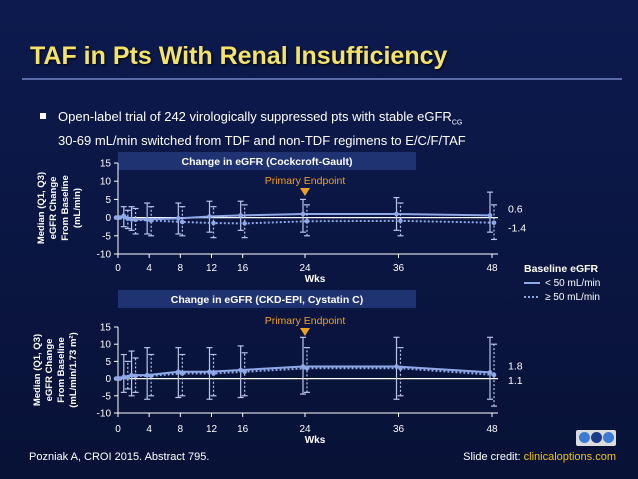 The height and width of the screenshot is (479, 638). I want to click on footer-credit: Slide credit: clinicaloptions.com, so click(539, 457).